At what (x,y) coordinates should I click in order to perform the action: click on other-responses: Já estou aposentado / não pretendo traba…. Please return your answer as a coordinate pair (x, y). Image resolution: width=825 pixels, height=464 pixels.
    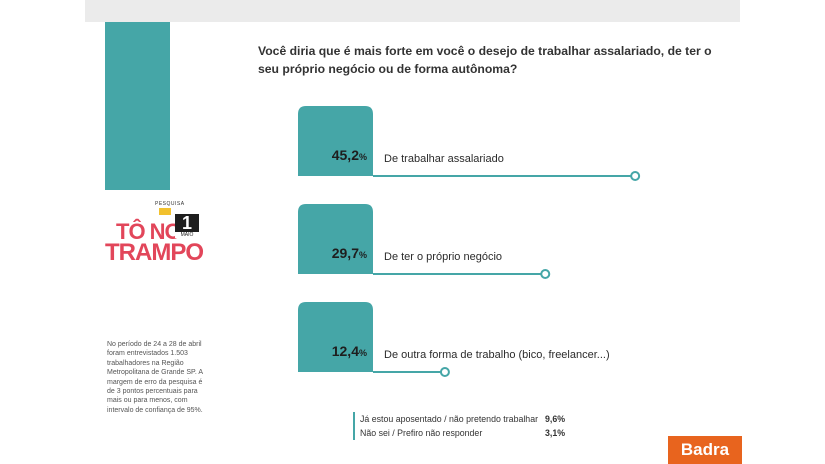
    Looking at the image, I should click on (459, 426).